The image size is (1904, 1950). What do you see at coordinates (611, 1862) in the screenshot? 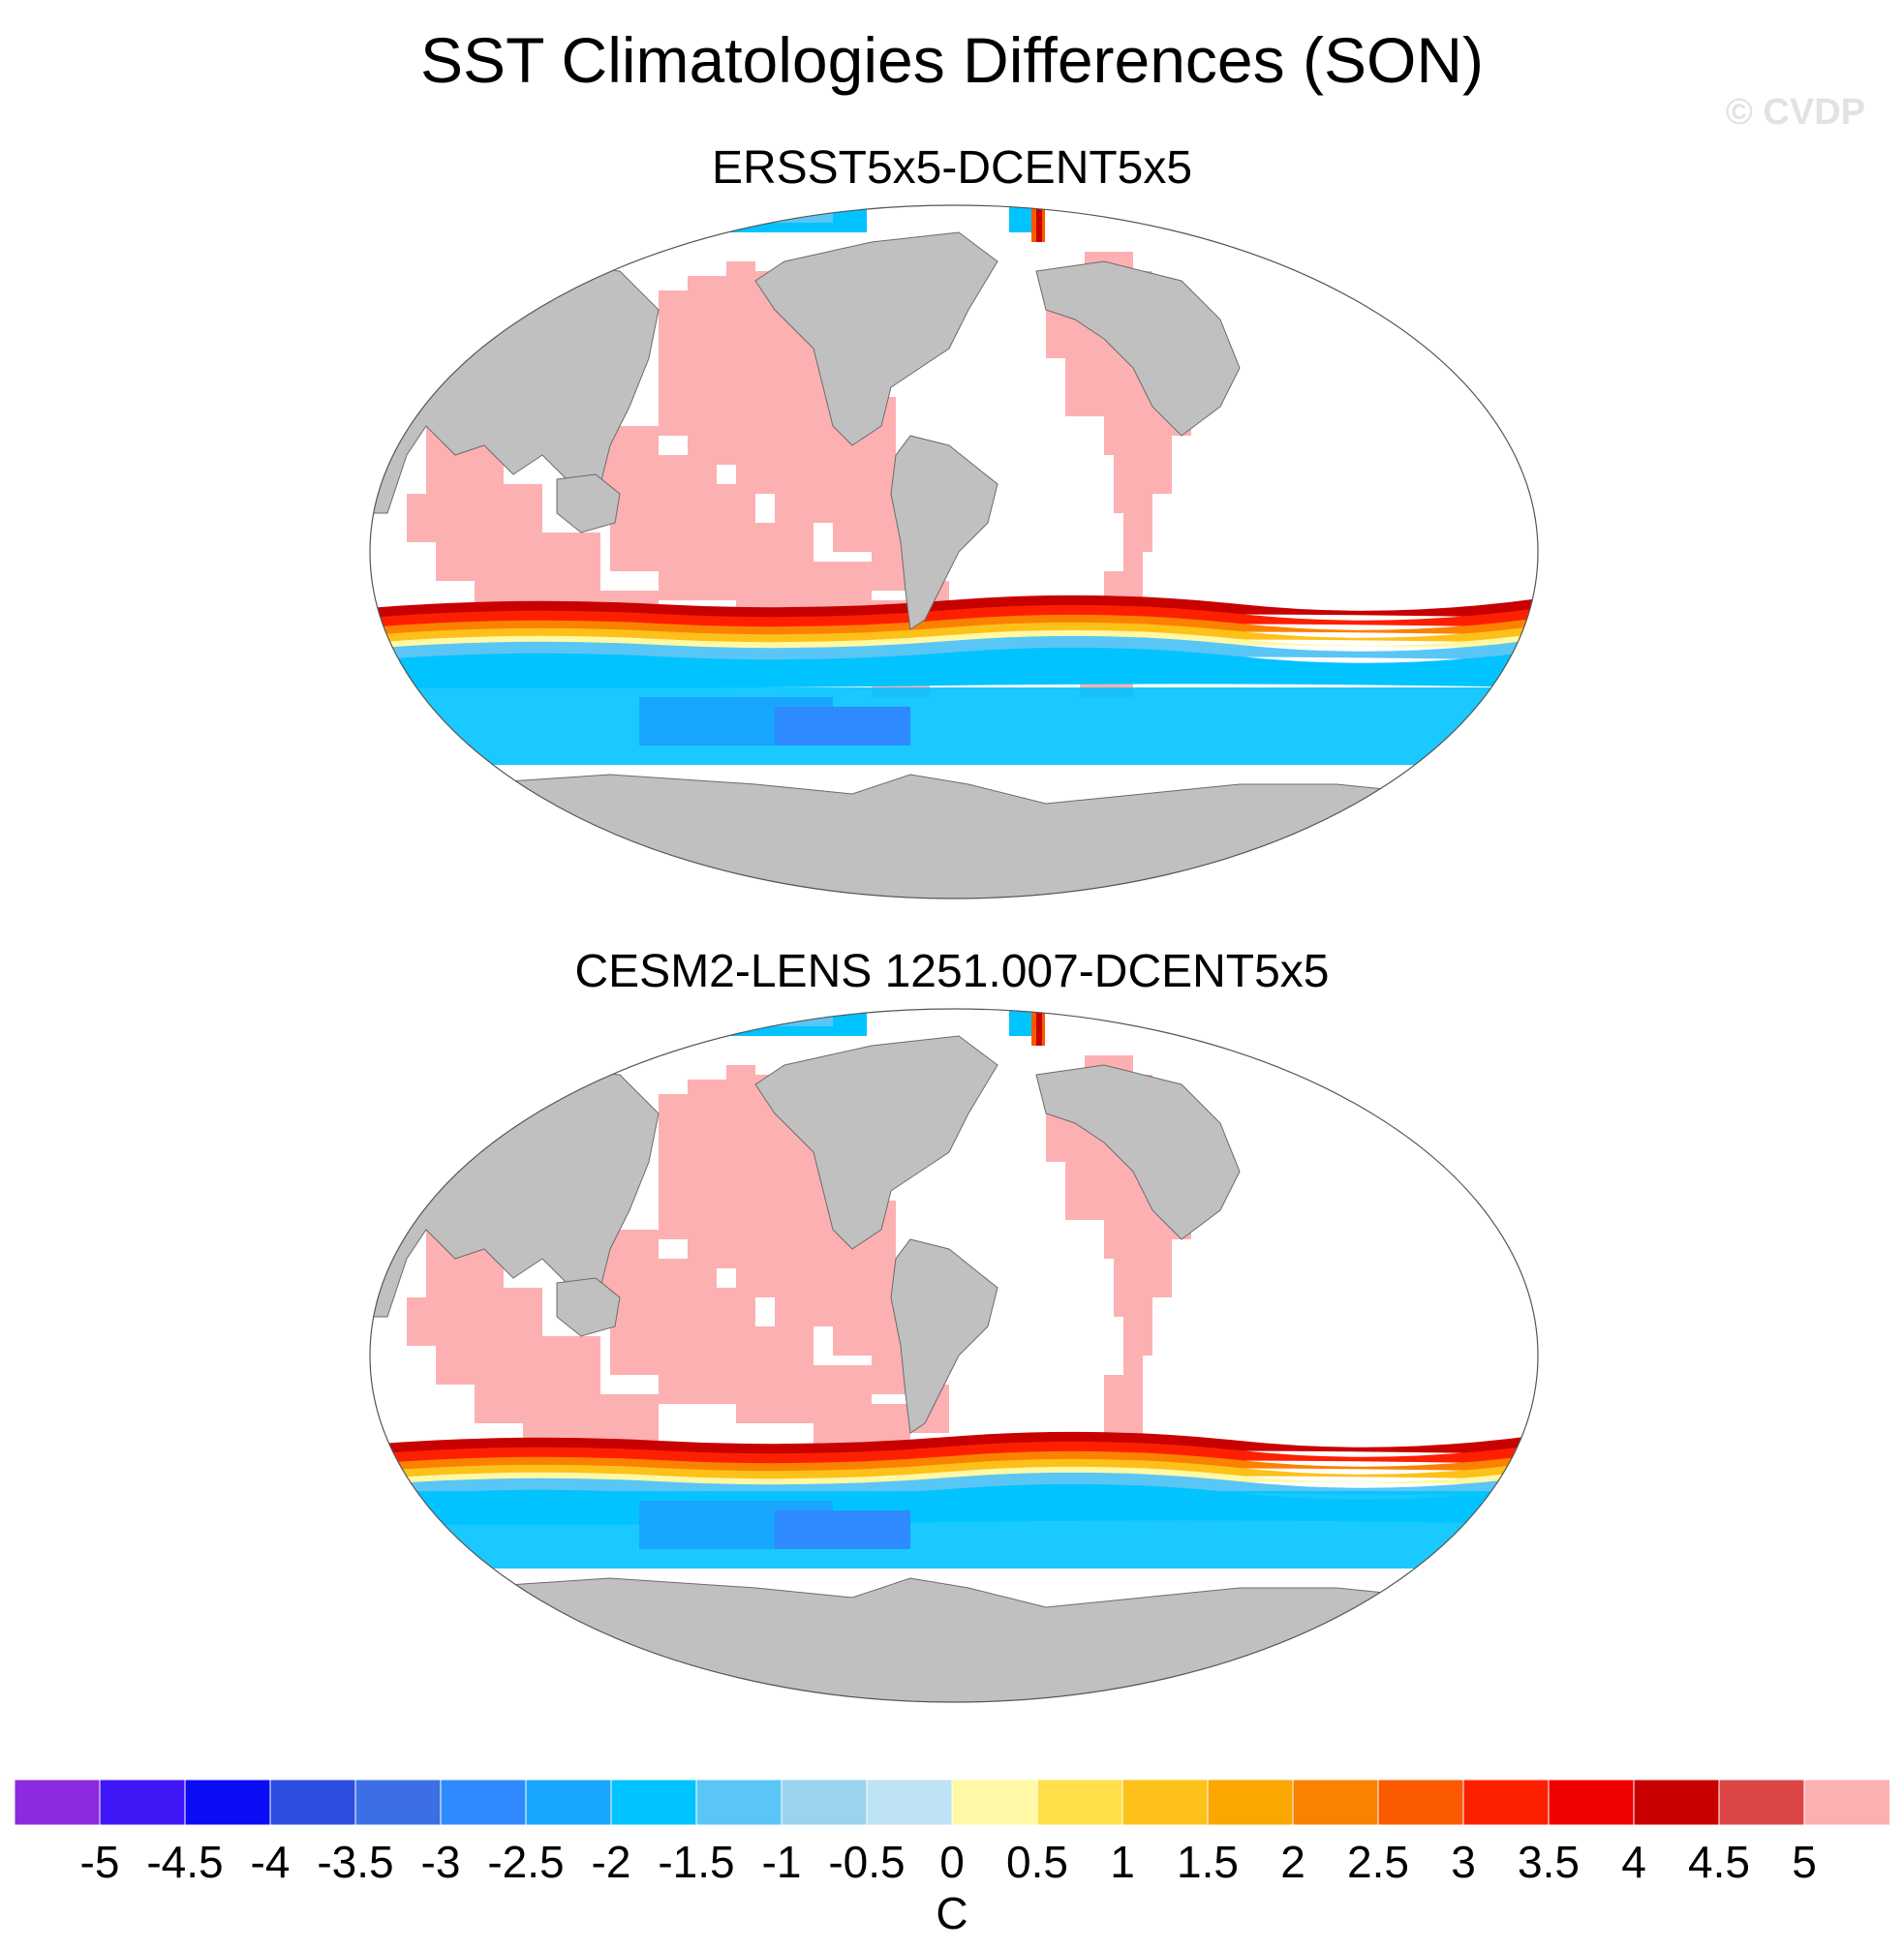
I see `colorbar-tick-label: -2` at bounding box center [611, 1862].